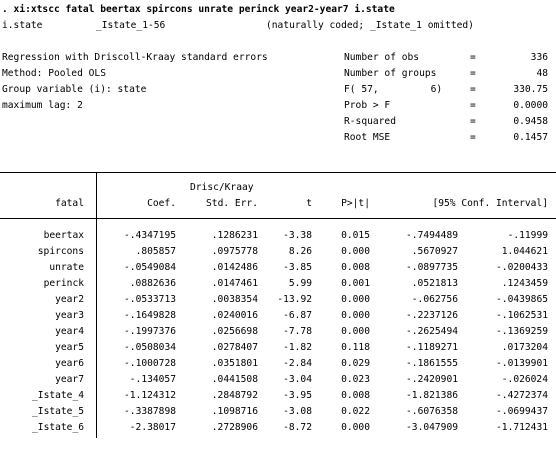  I want to click on ci-upper: .0173204, so click(524, 347).